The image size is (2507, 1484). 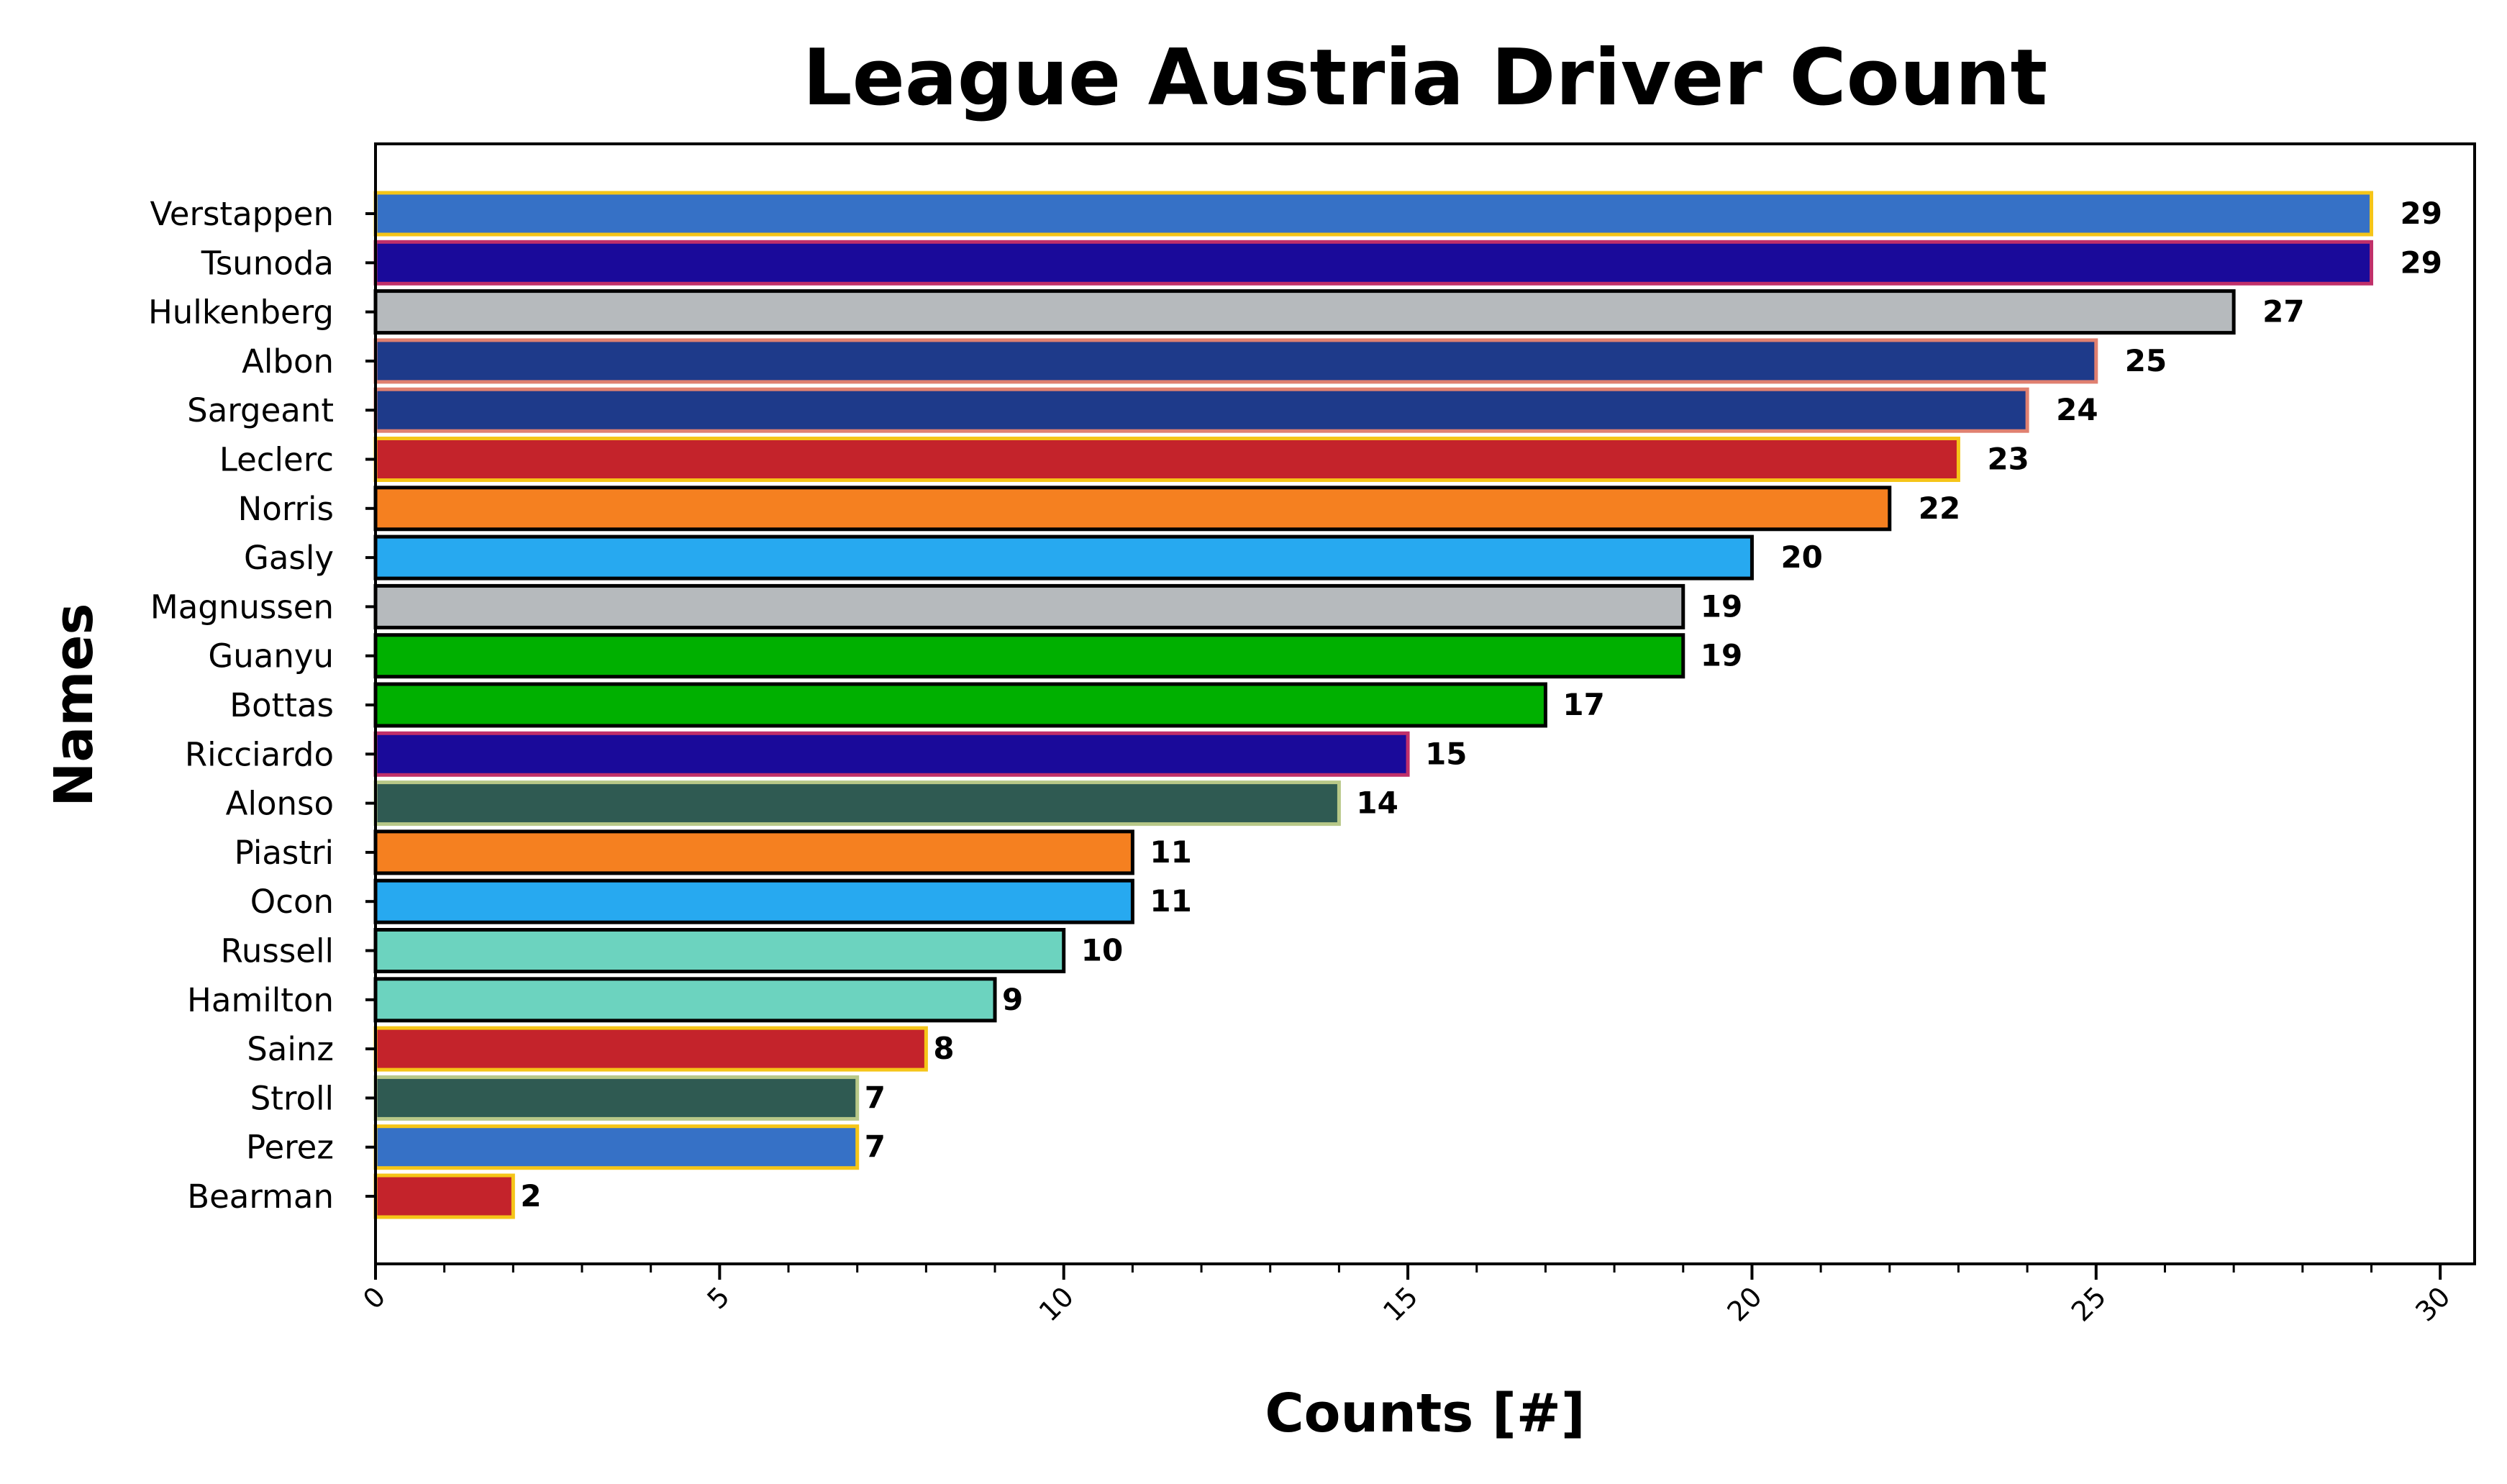 I want to click on value-label-norris: 22, so click(x=1940, y=508).